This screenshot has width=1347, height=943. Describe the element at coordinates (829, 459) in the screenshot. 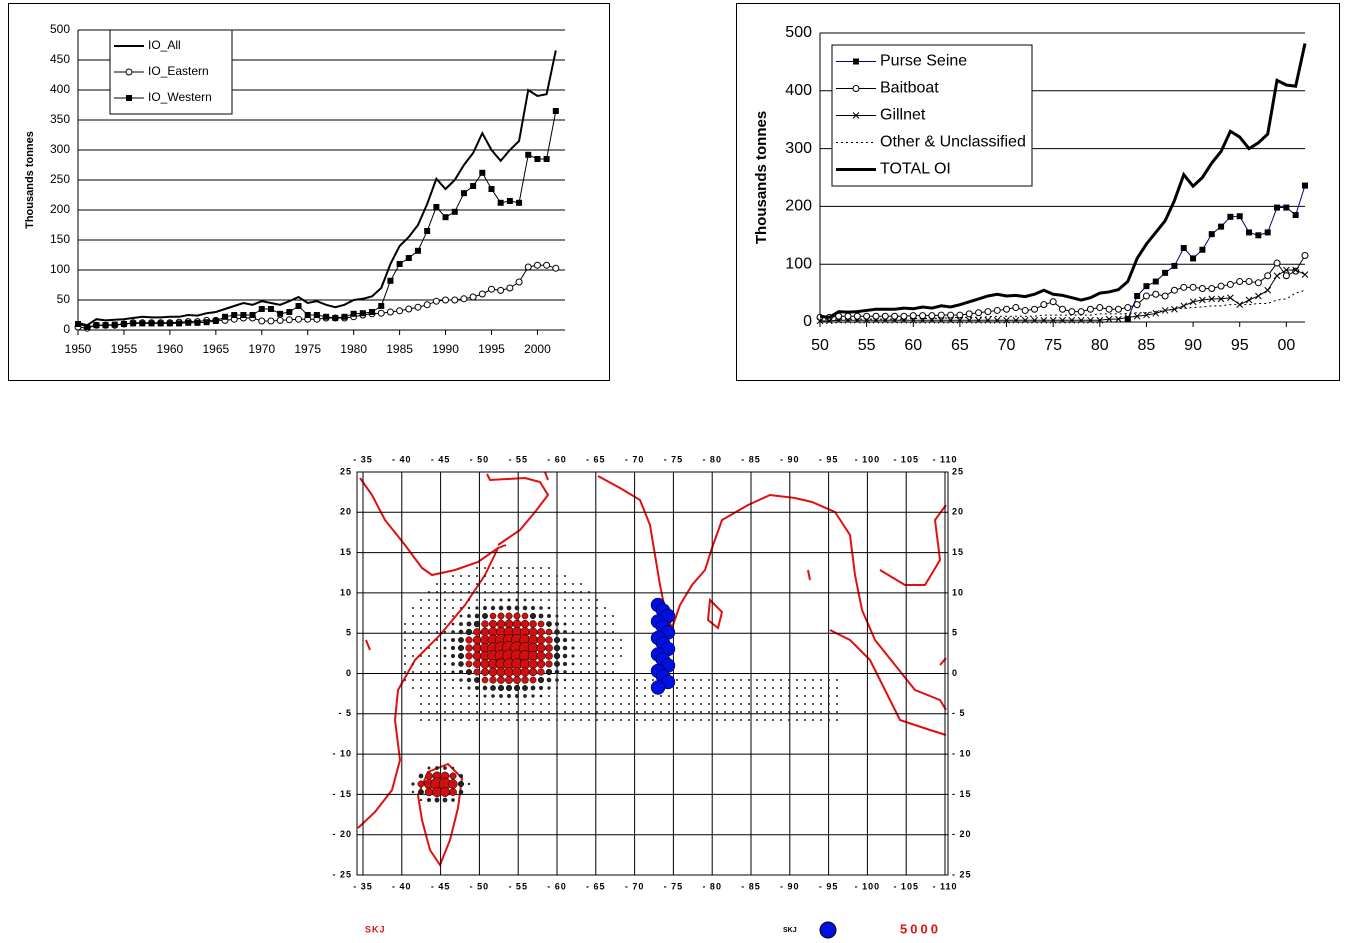

I see `map-x-label: - 95` at that location.